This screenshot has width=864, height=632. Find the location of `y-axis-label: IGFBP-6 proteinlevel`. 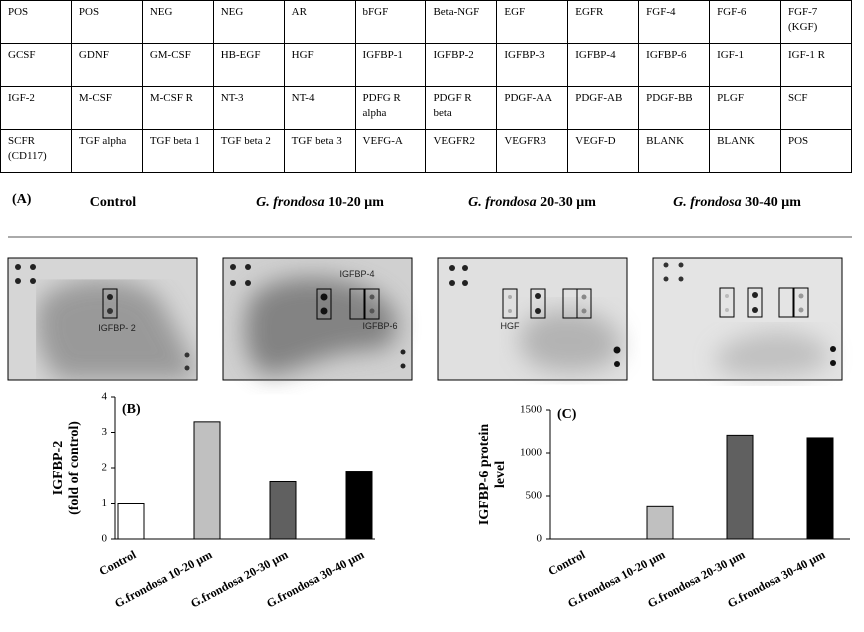

y-axis-label: IGFBP-6 proteinlevel is located at coordinates (492, 474).